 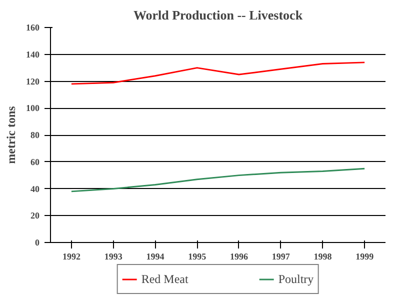 What do you see at coordinates (113, 257) in the screenshot?
I see `x-tick-label: 1993` at bounding box center [113, 257].